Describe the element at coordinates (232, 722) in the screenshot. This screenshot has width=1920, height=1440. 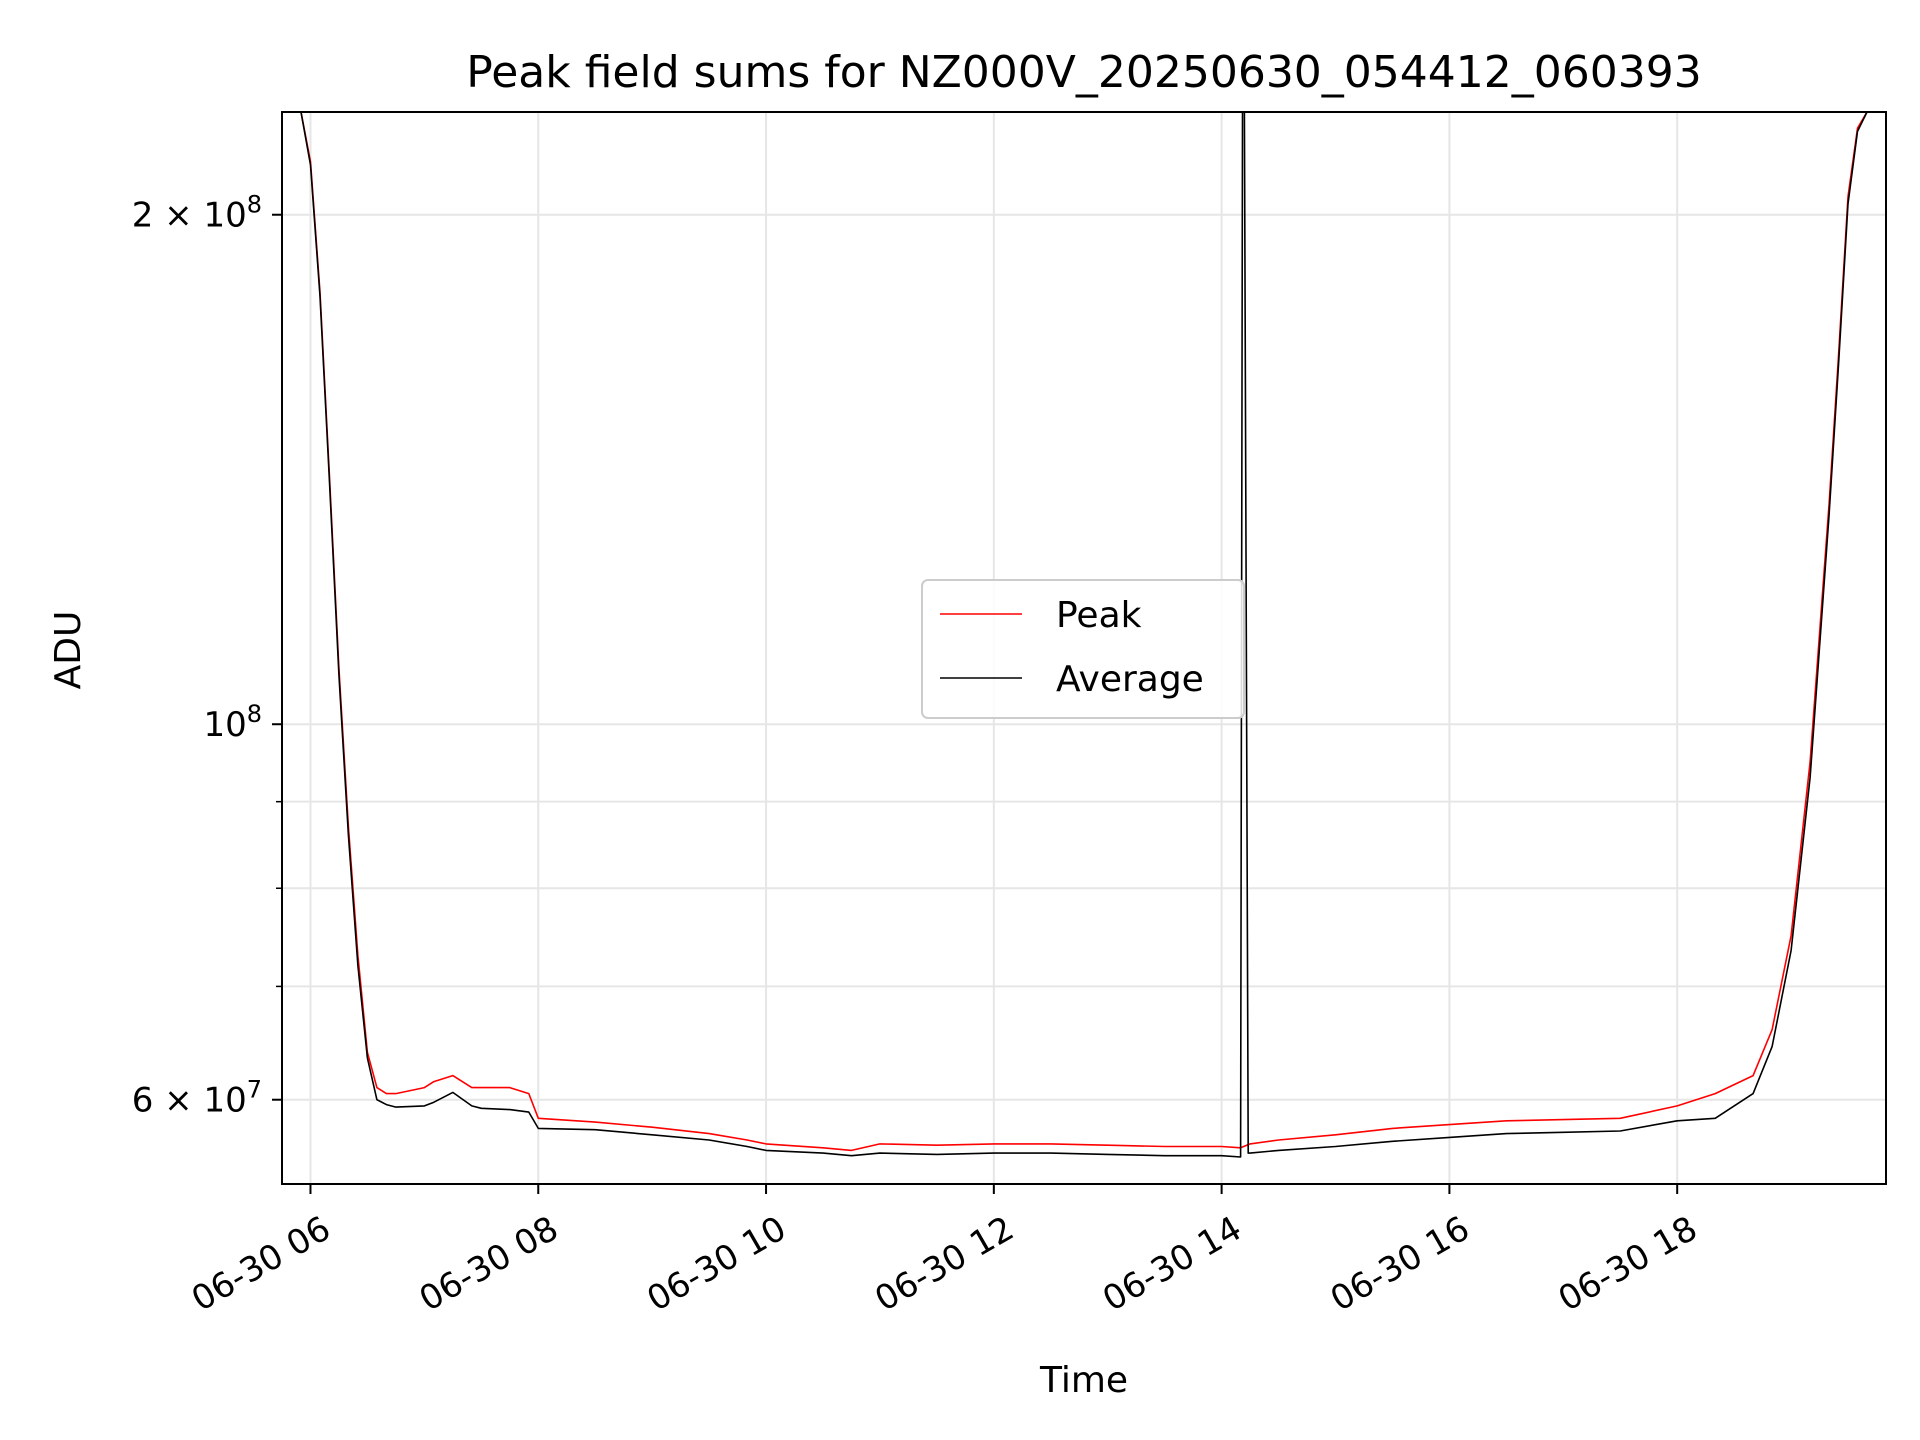
I see `y-tick-label: 108` at that location.